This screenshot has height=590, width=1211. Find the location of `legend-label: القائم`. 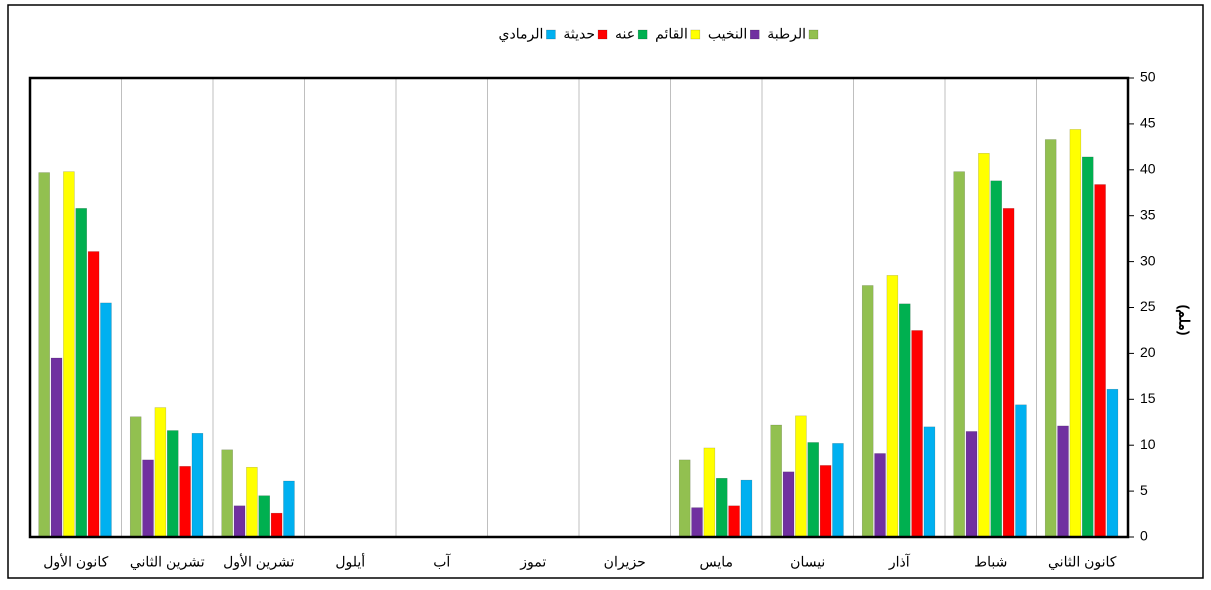

legend-label: القائم is located at coordinates (671, 34).